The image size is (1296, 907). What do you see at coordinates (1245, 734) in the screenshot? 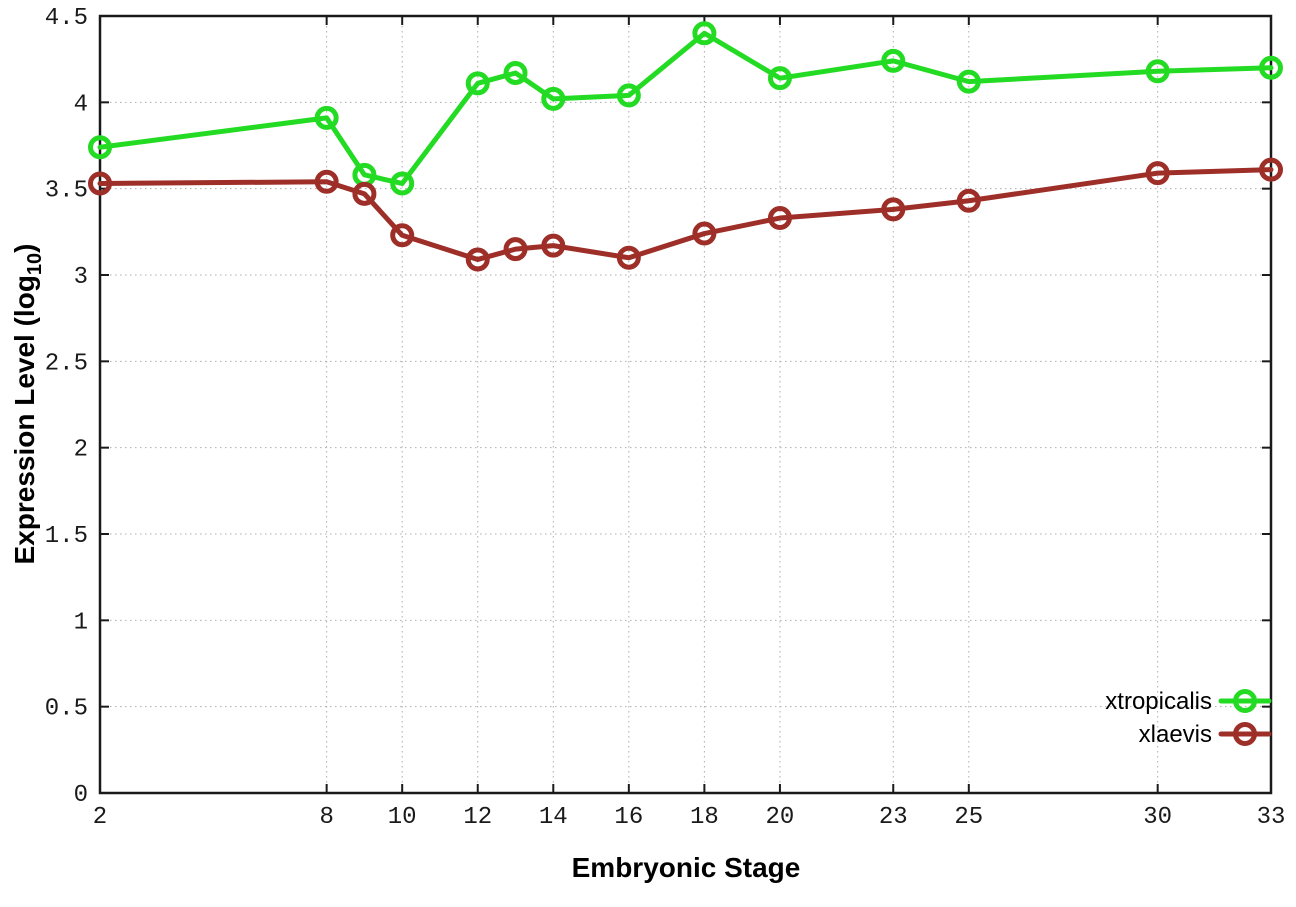
I see `legend-sample-marker-xlaevis` at bounding box center [1245, 734].